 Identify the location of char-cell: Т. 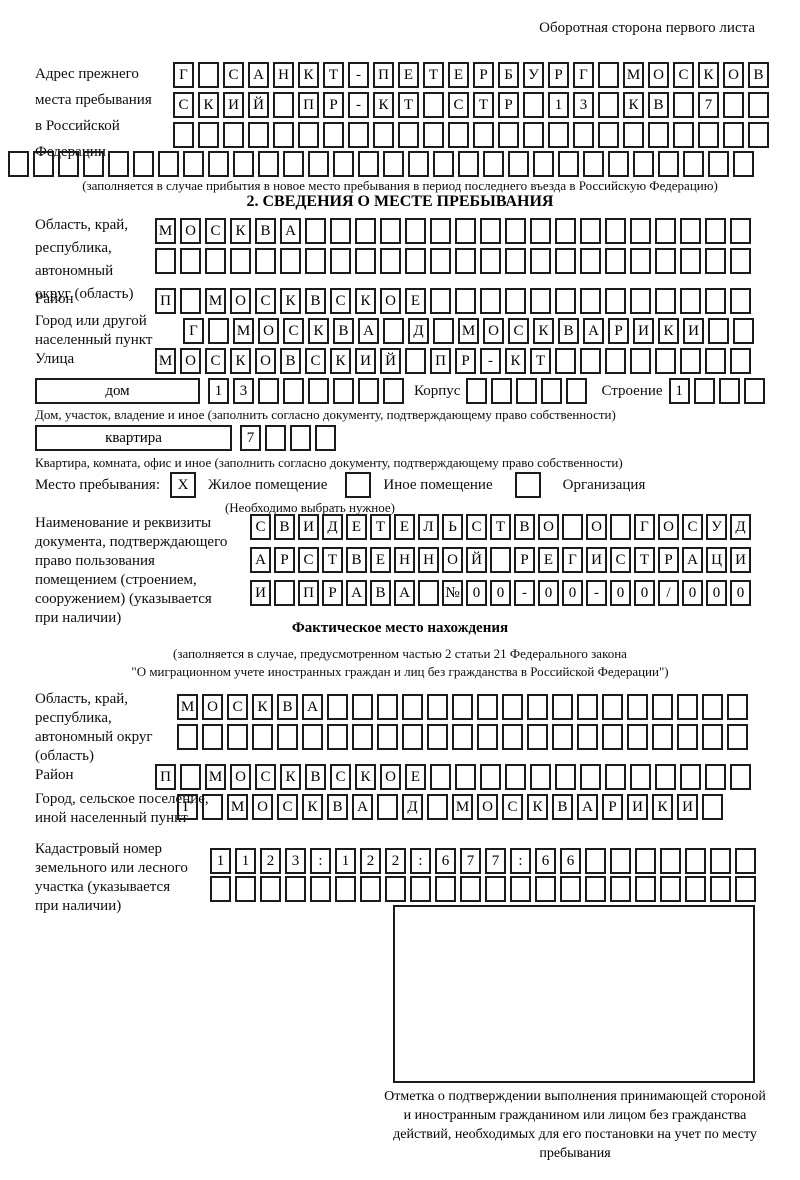
(483, 105).